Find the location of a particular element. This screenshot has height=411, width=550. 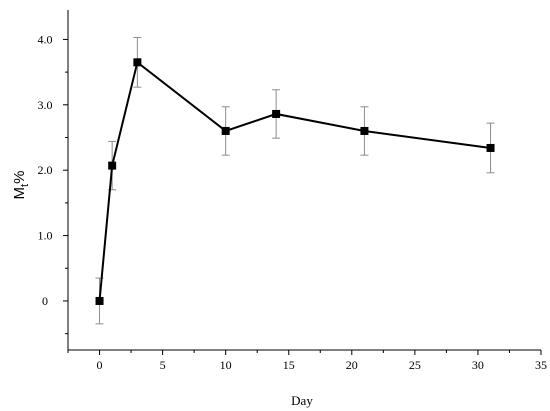

x-axis-title: Day is located at coordinates (302, 400).